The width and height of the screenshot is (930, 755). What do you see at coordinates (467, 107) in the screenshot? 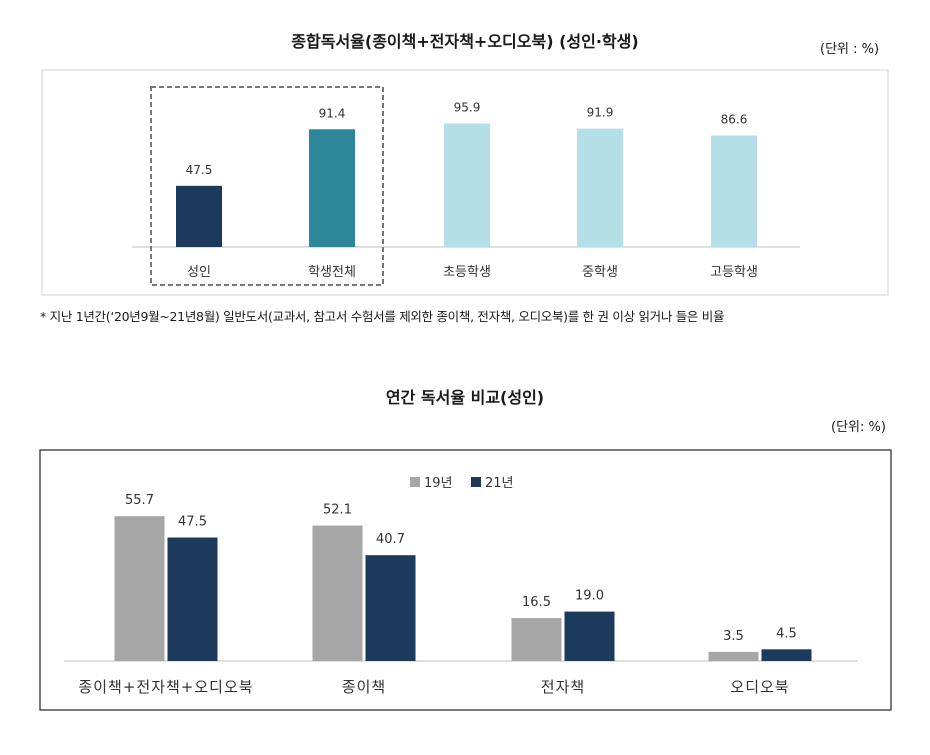
I see `data-label-3: 95.9` at bounding box center [467, 107].